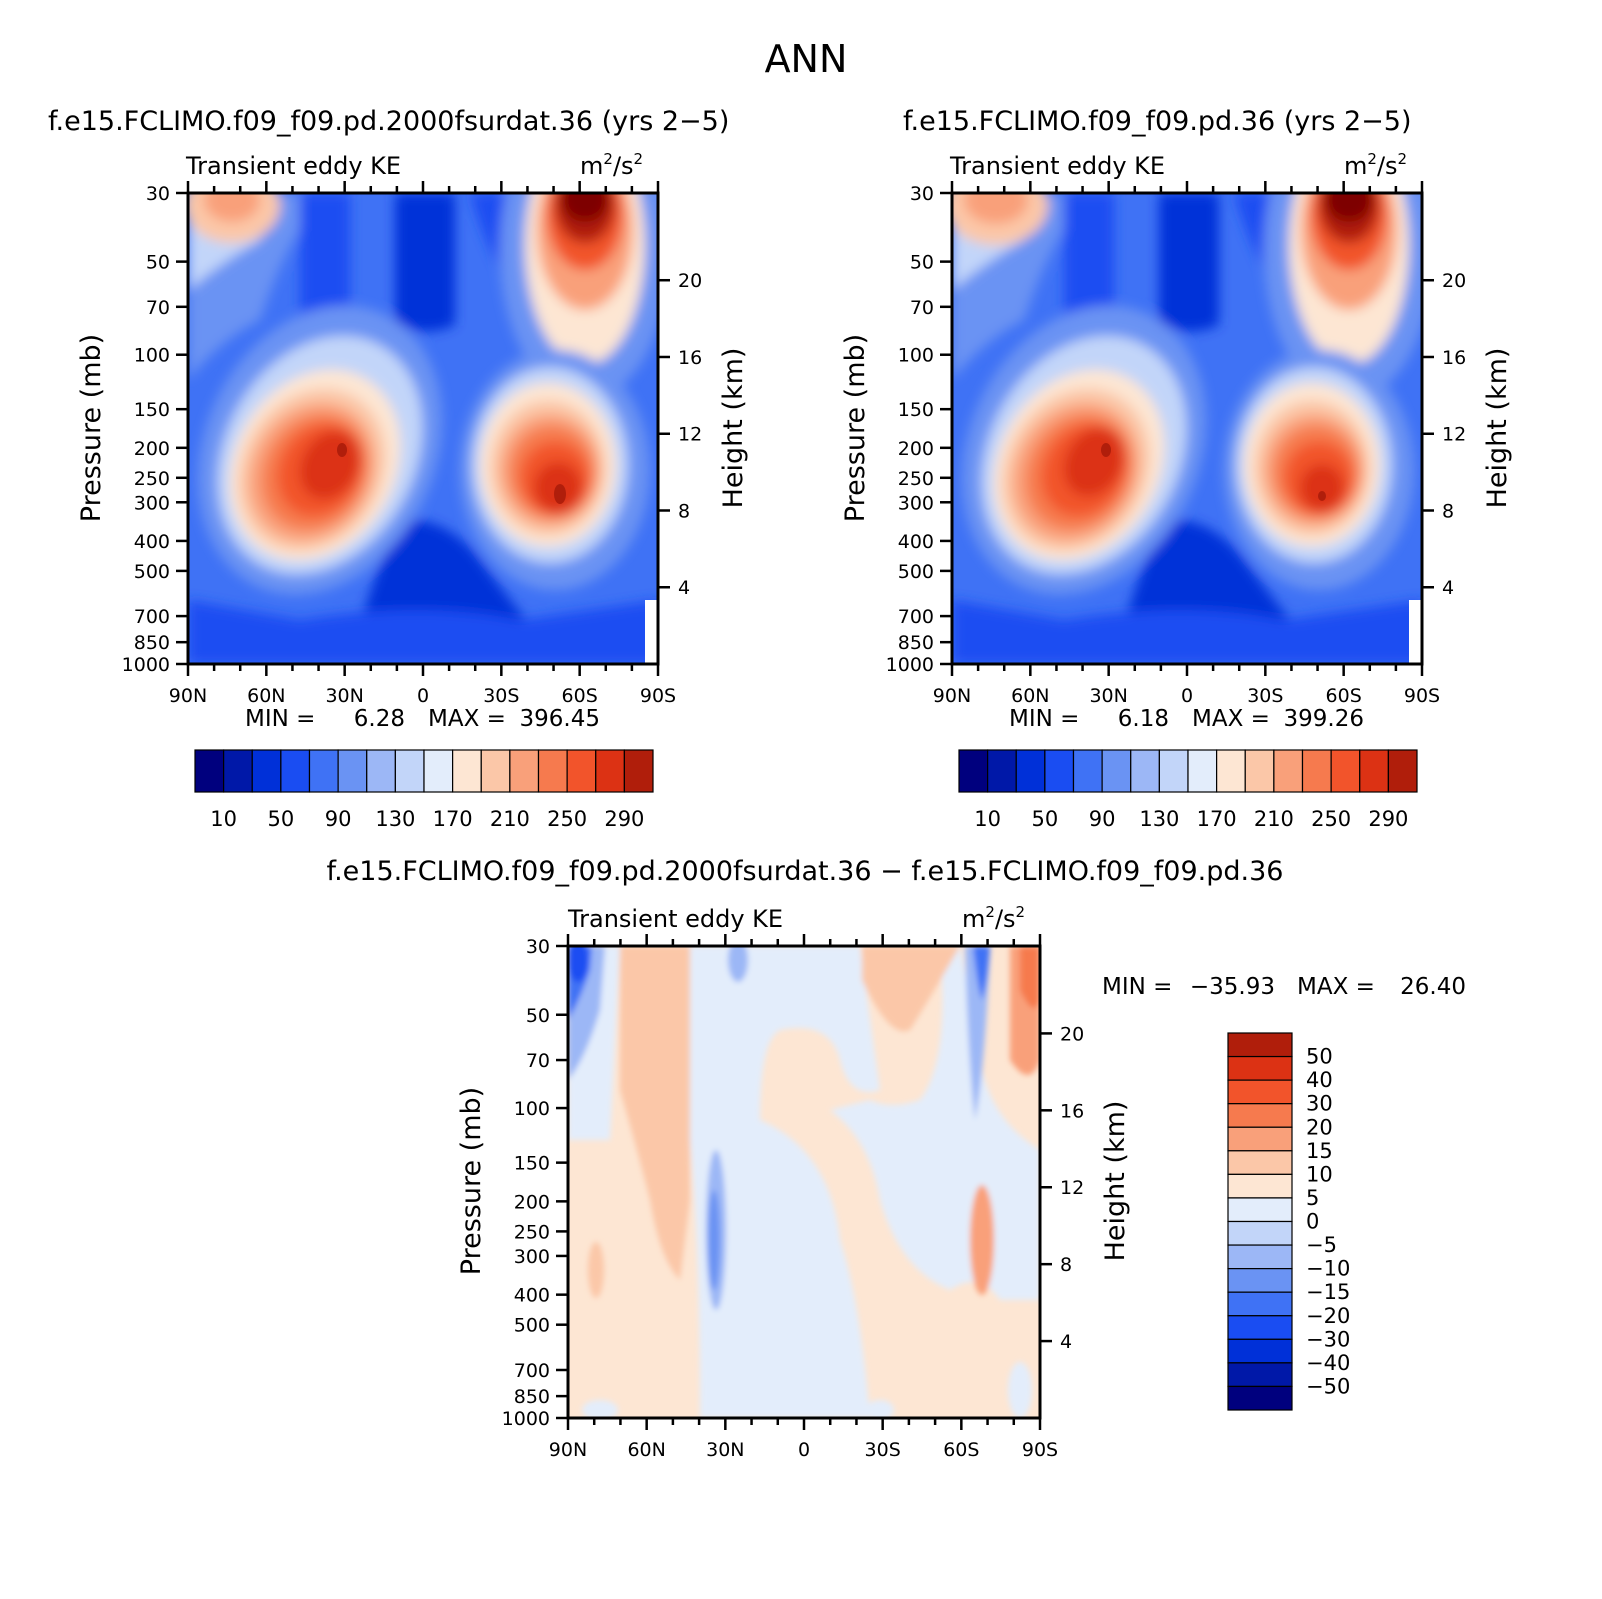 The width and height of the screenshot is (1602, 1599). Describe the element at coordinates (1328, 1316) in the screenshot. I see `colorbar-label: −20` at that location.